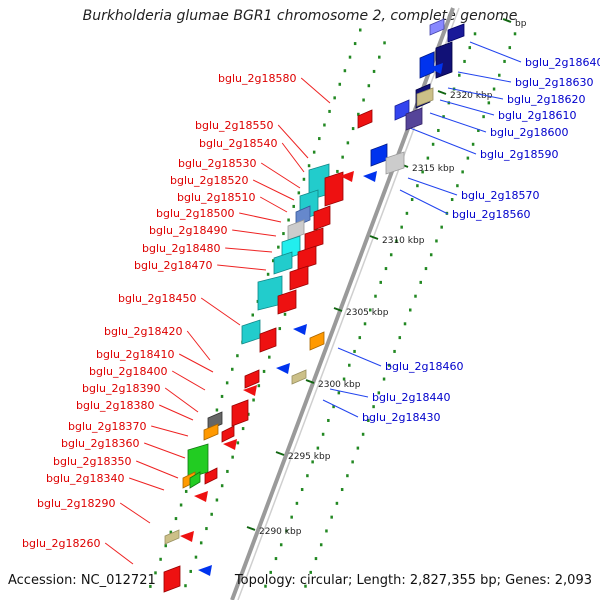 The height and width of the screenshot is (600, 600). Describe the element at coordinates (367, 313) in the screenshot. I see `tick-label: 2305 kbp` at that location.